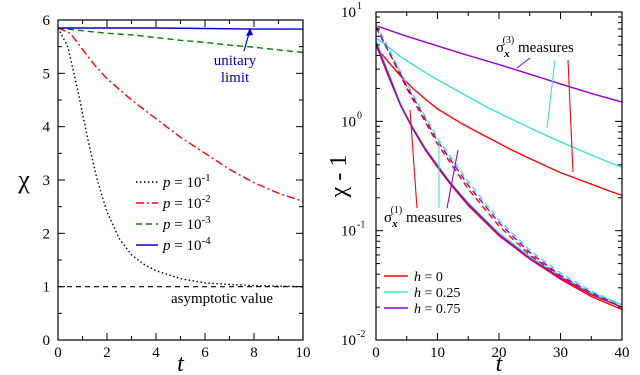  I want to click on y-tick-label: 2, so click(47, 234).